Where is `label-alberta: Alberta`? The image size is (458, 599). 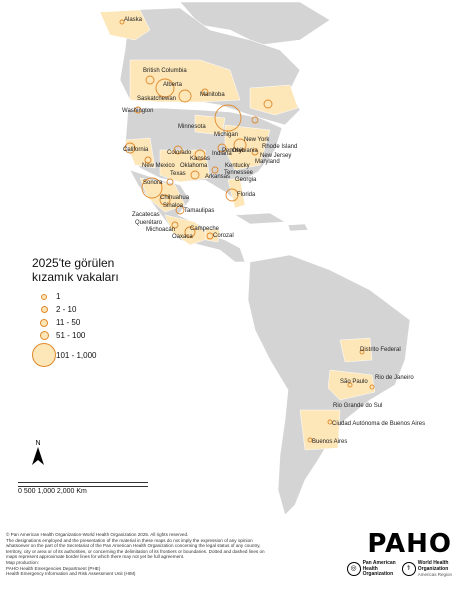 label-alberta: Alberta is located at coordinates (173, 85).